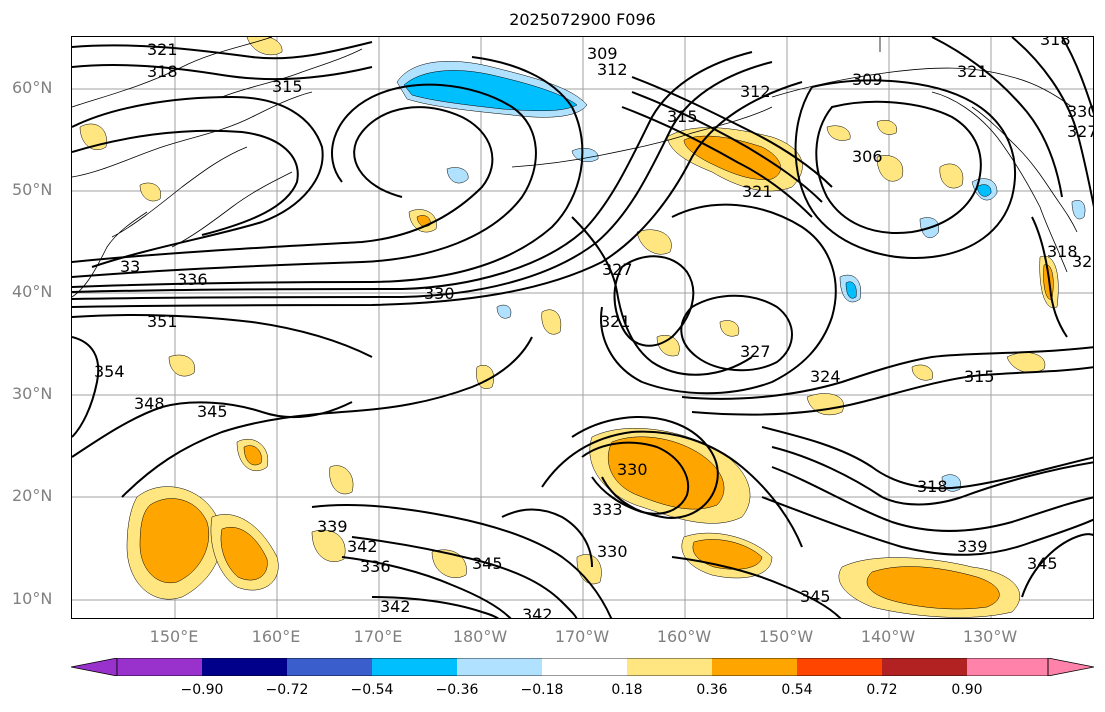 The width and height of the screenshot is (1105, 712). What do you see at coordinates (756, 587) in the screenshot?
I see `contour-345-south` at bounding box center [756, 587].